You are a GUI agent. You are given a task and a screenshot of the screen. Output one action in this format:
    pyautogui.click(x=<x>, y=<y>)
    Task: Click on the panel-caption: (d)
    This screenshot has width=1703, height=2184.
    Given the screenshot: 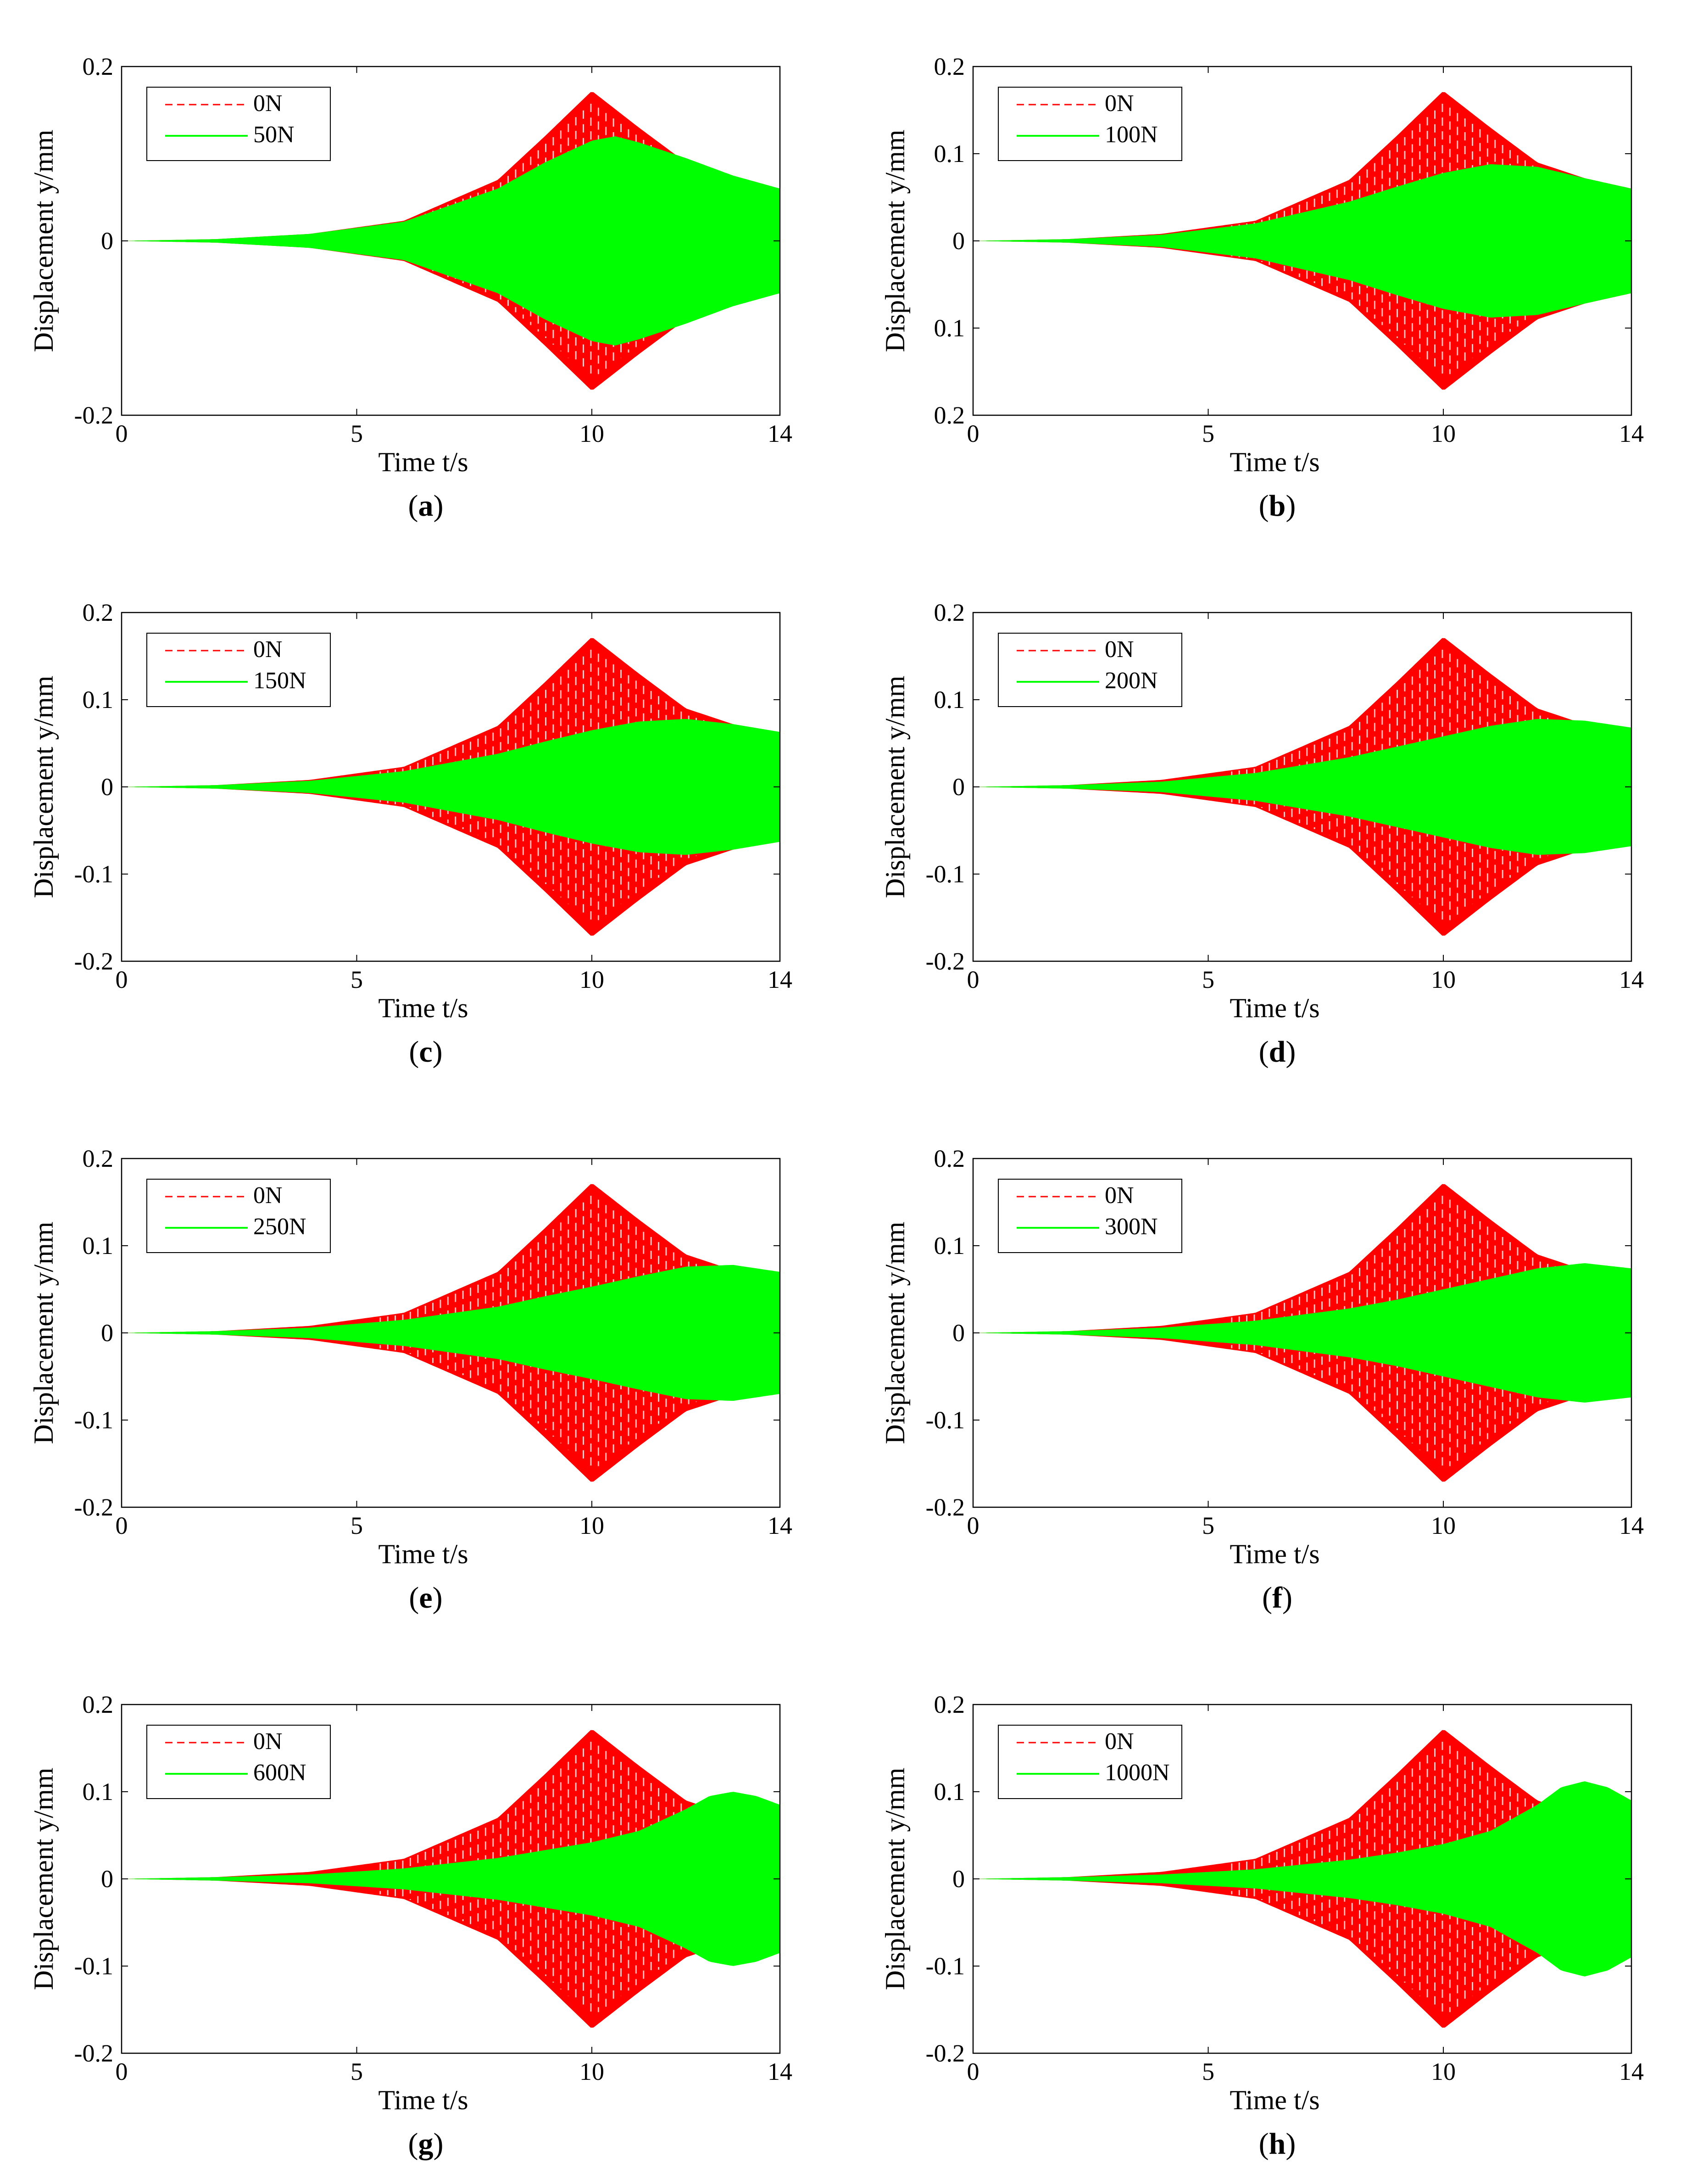 What is the action you would take?
    pyautogui.click(x=1277, y=1052)
    